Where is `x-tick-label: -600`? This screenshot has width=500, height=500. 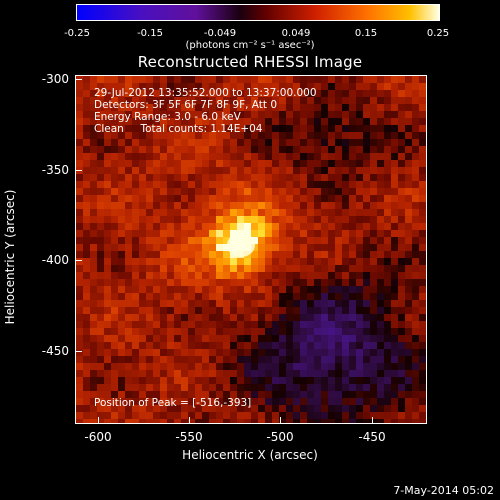 x-tick-label: -600 is located at coordinates (98, 437).